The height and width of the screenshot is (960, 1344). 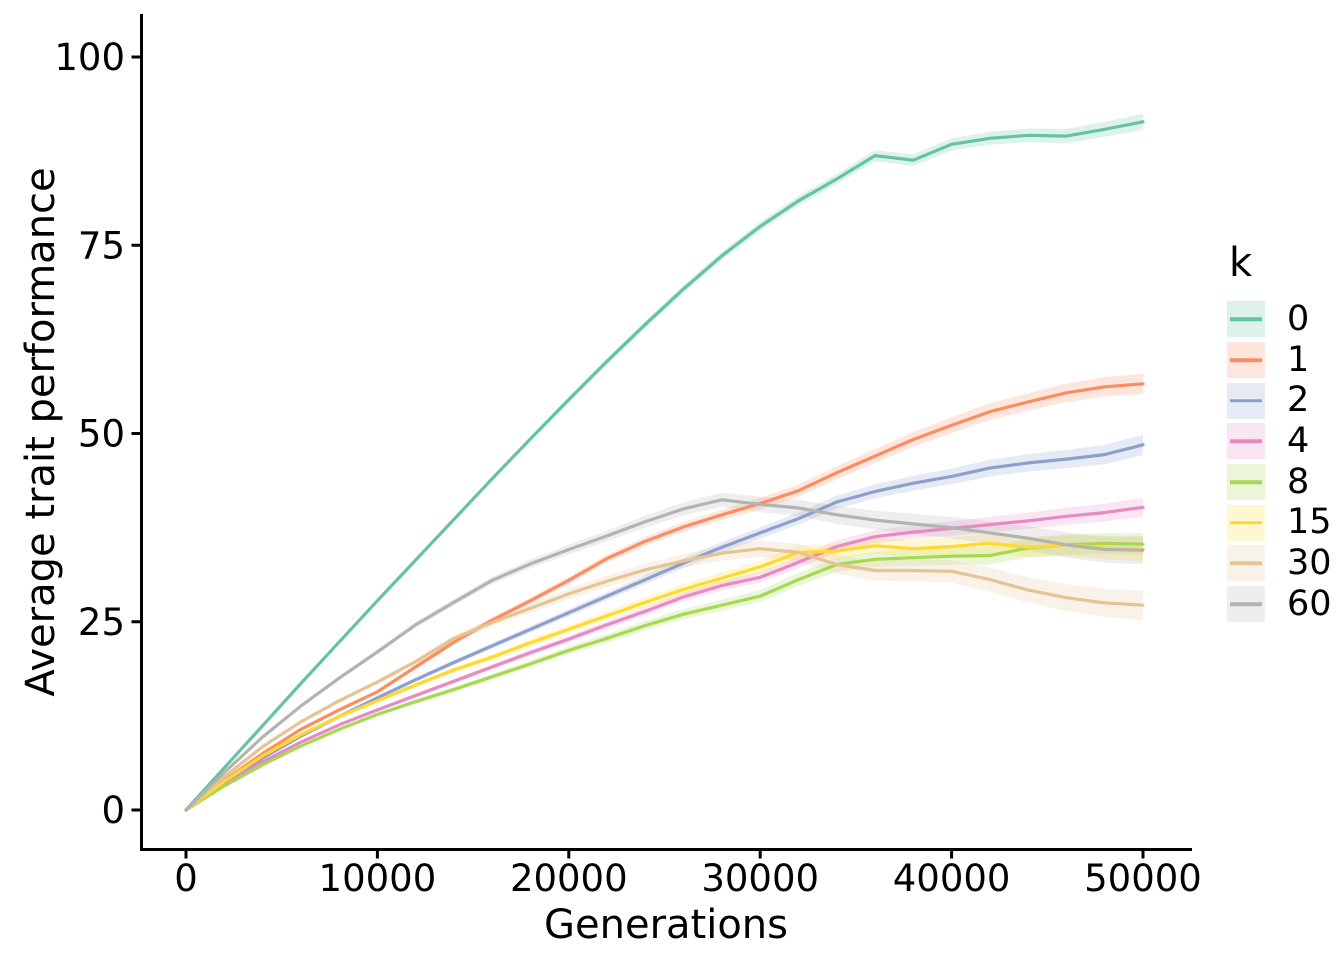 What do you see at coordinates (1309, 603) in the screenshot?
I see `legend-label: 60` at bounding box center [1309, 603].